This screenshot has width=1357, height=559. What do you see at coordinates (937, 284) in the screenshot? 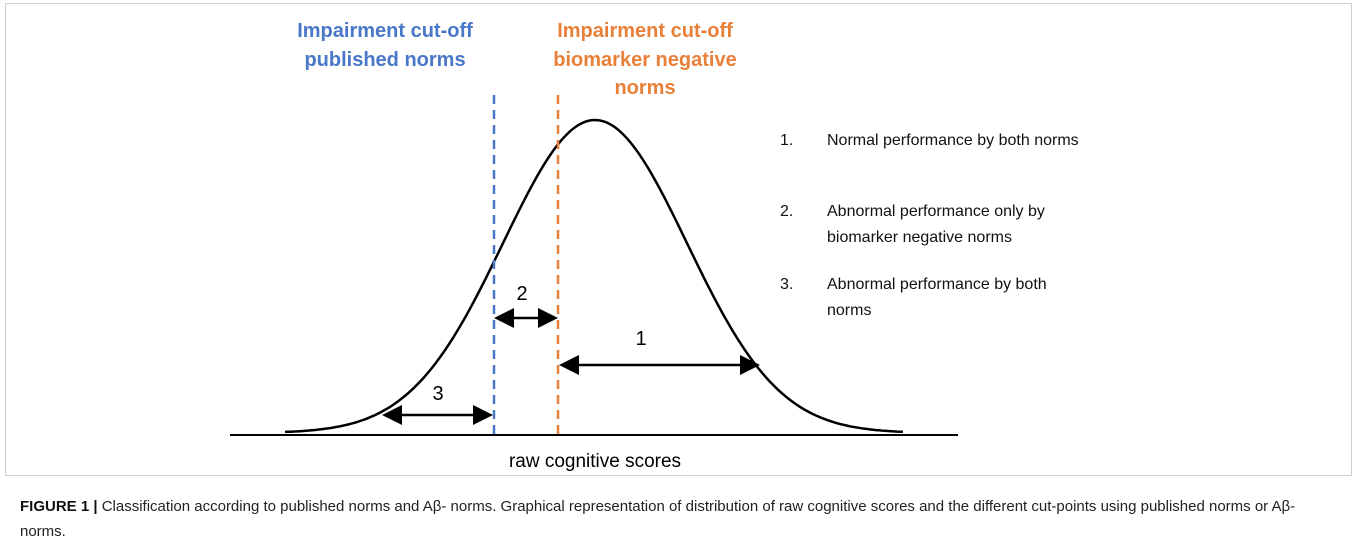
I see `legend-text: Abnormal performance by both` at bounding box center [937, 284].